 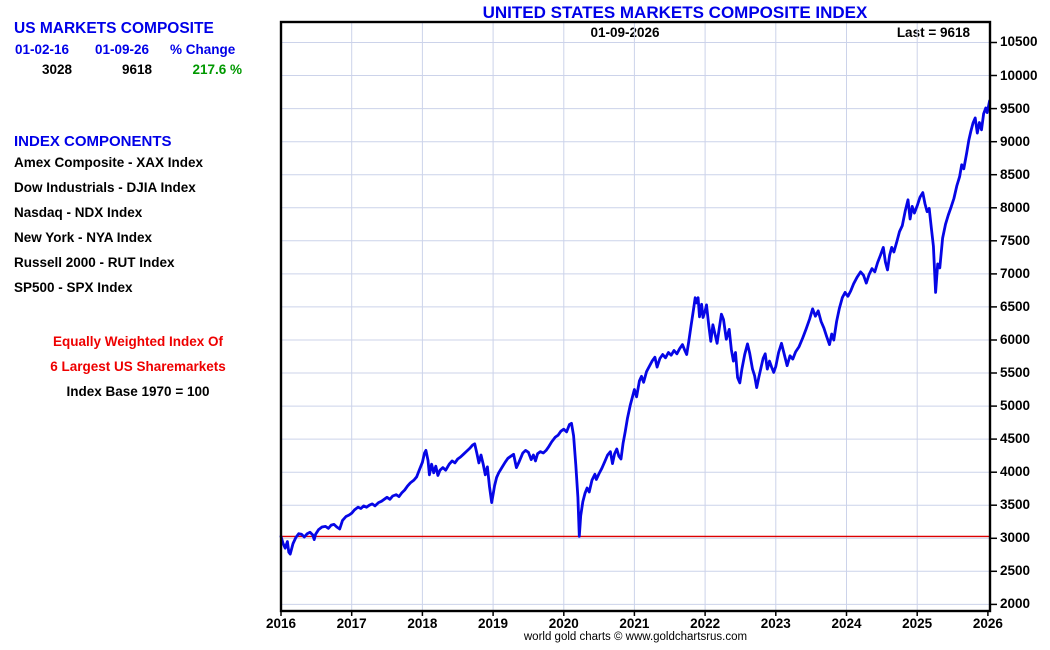 What do you see at coordinates (281, 623) in the screenshot?
I see `x-tick-label: 2016` at bounding box center [281, 623].